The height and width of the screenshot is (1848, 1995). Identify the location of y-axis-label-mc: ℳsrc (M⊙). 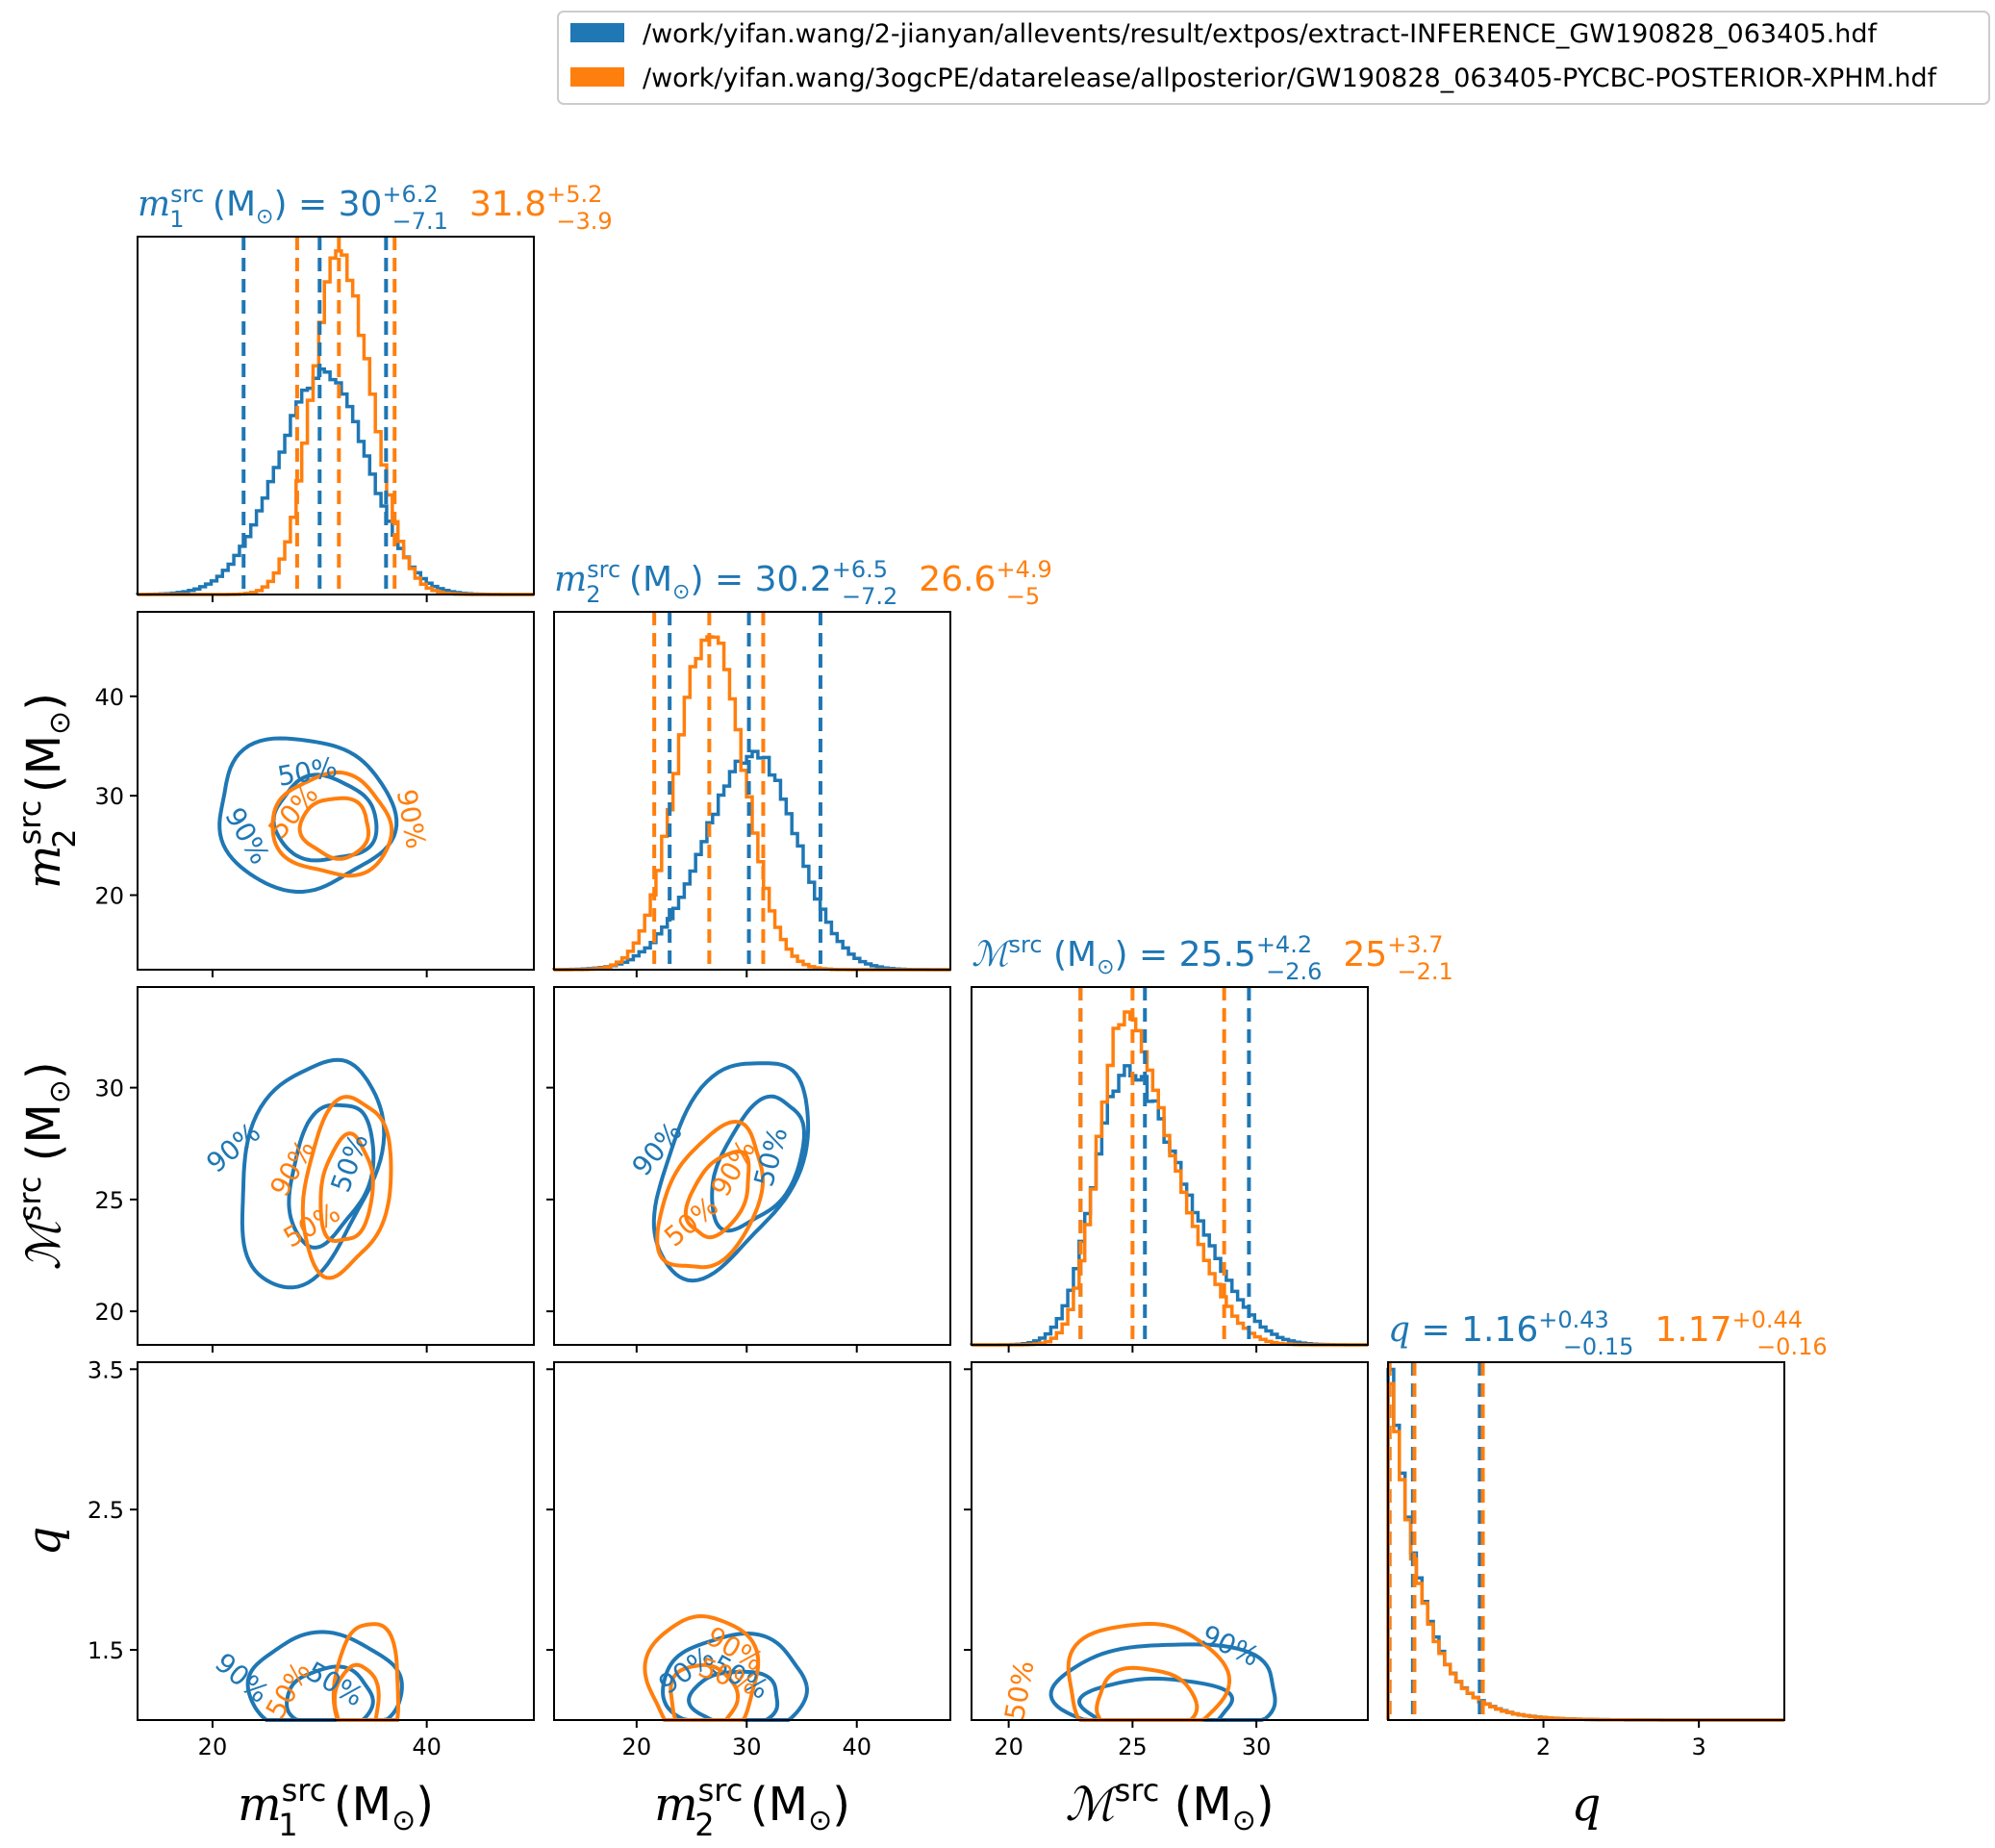
(44, 1165).